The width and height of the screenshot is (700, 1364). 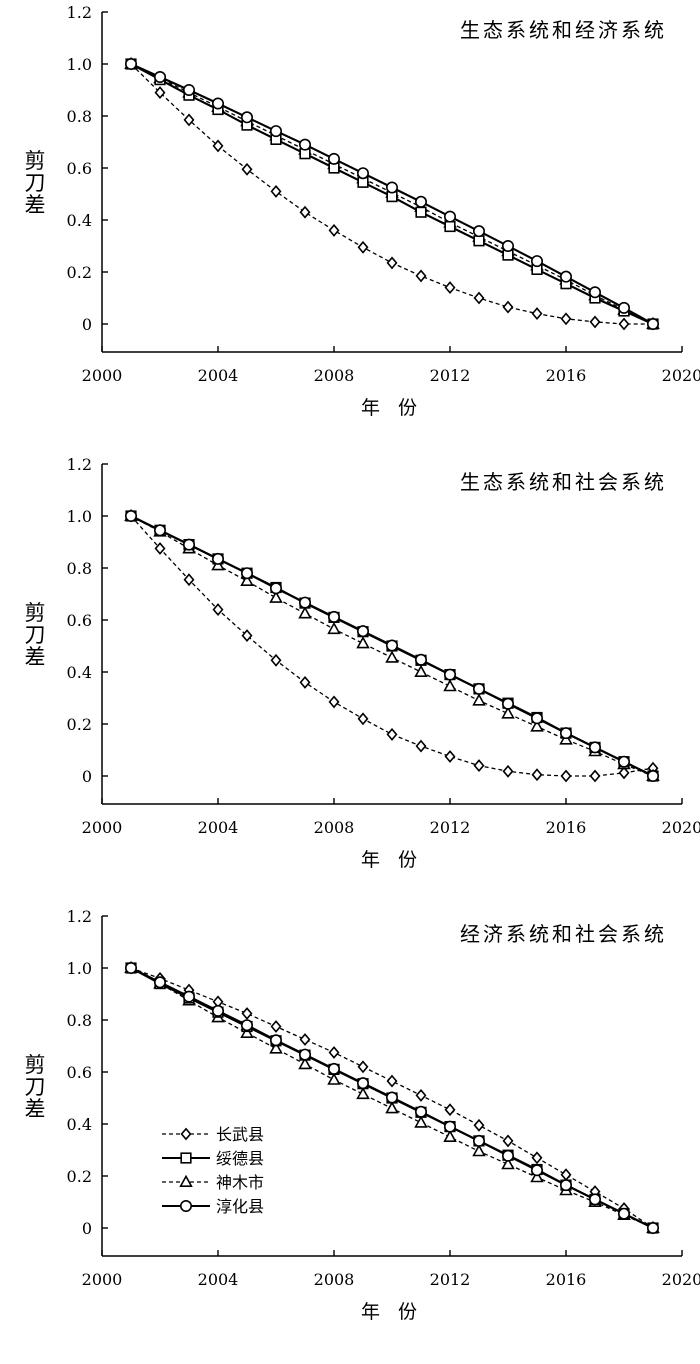 What do you see at coordinates (240, 1182) in the screenshot?
I see `legend-label: 神木市` at bounding box center [240, 1182].